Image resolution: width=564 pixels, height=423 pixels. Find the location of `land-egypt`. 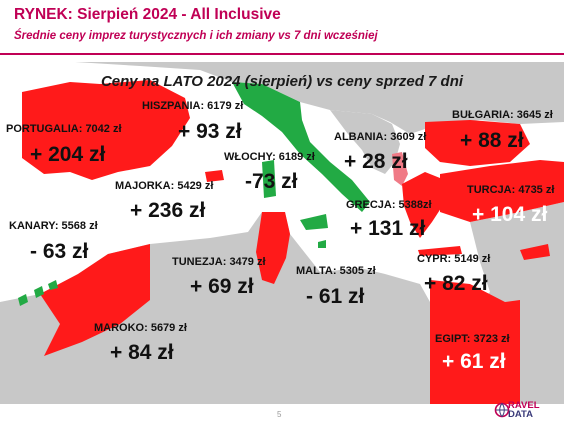

land-egypt is located at coordinates (475, 342).